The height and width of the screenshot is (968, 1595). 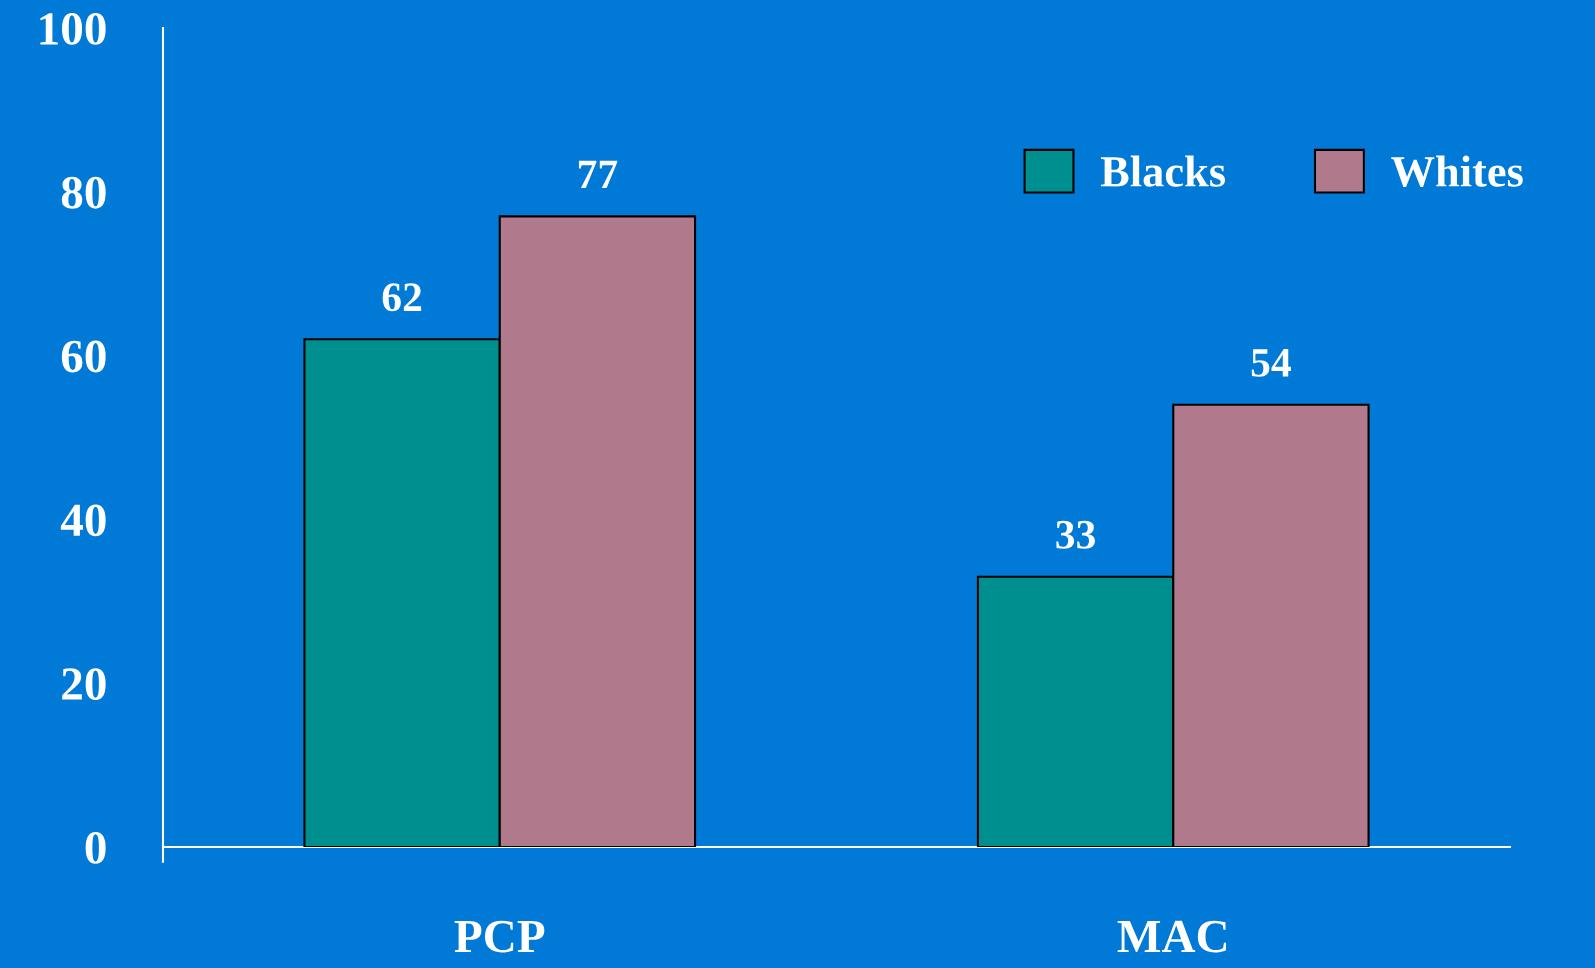 I want to click on y-tick-label: 80, so click(x=83, y=192).